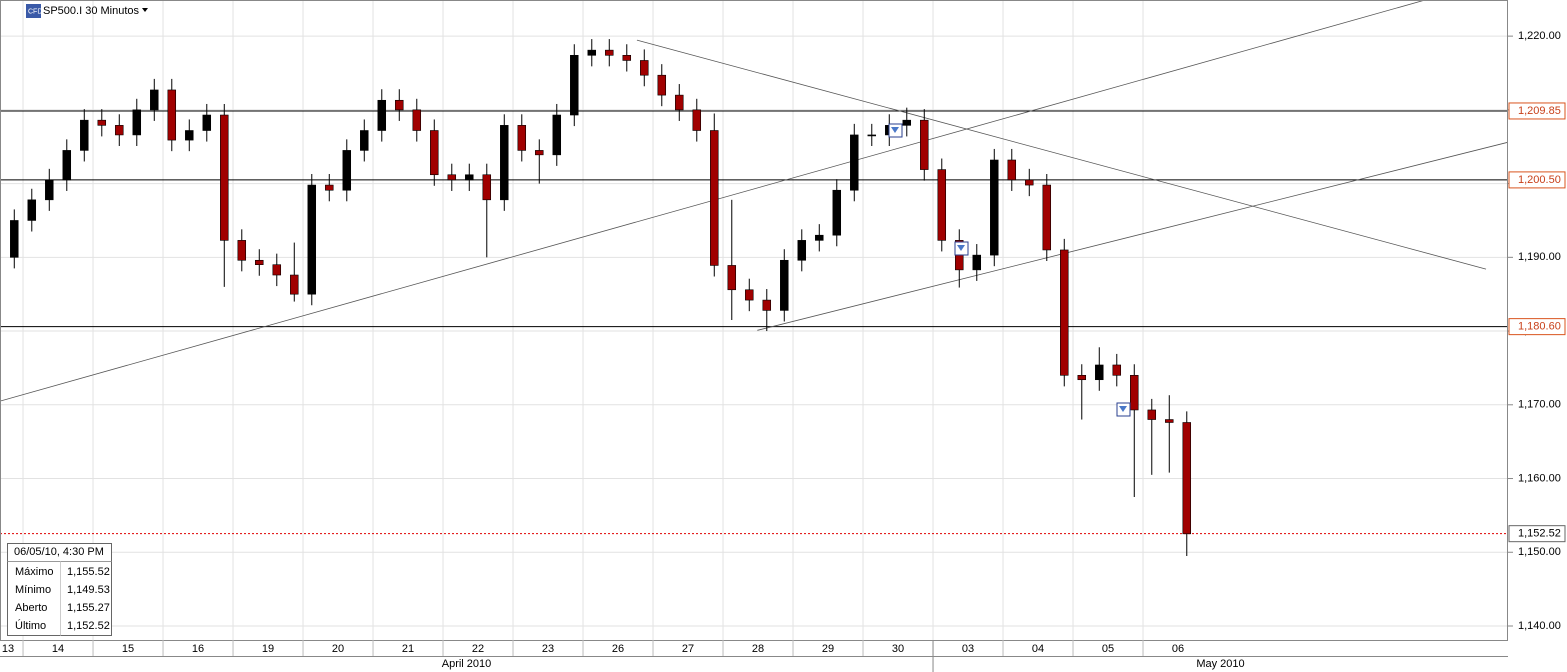 The image size is (1567, 672). What do you see at coordinates (91, 11) in the screenshot?
I see `chart-title: SP500.I 30 Minutos` at bounding box center [91, 11].